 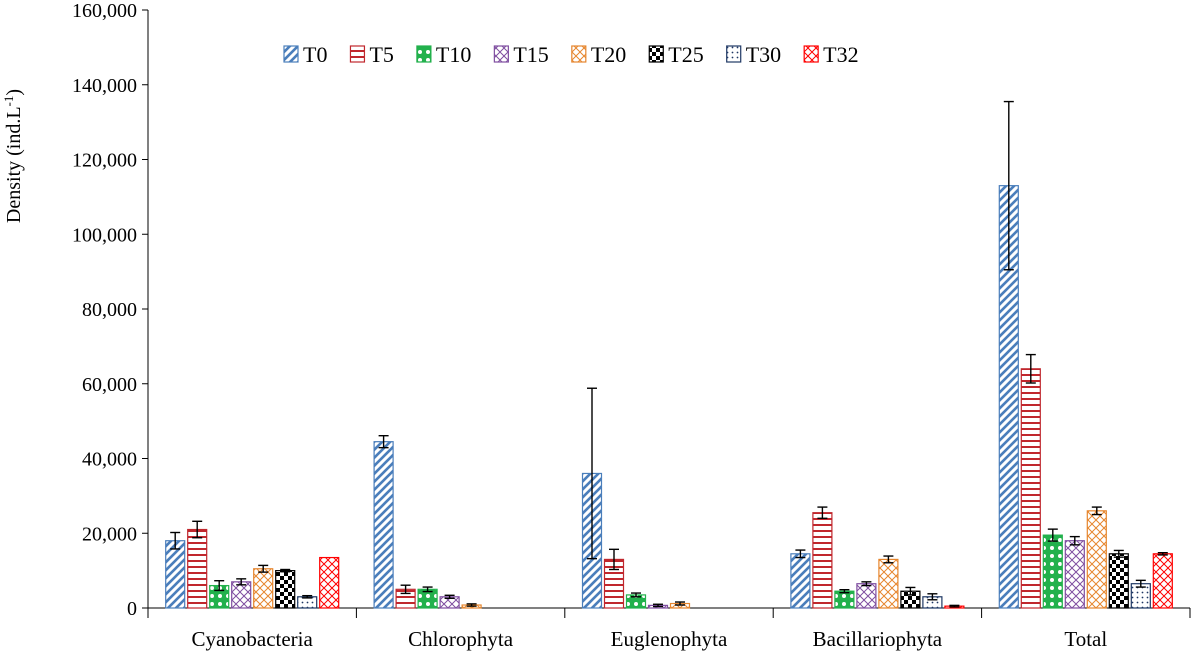 I want to click on y-axis-title-main: Density (ind.L, so click(x=14, y=164).